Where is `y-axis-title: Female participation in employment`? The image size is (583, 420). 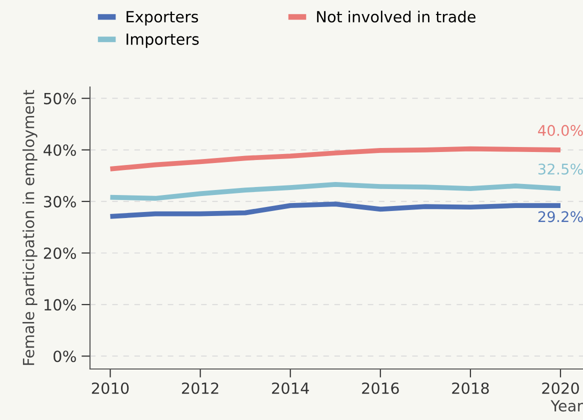
y-axis-title: Female participation in employment is located at coordinates (30, 227).